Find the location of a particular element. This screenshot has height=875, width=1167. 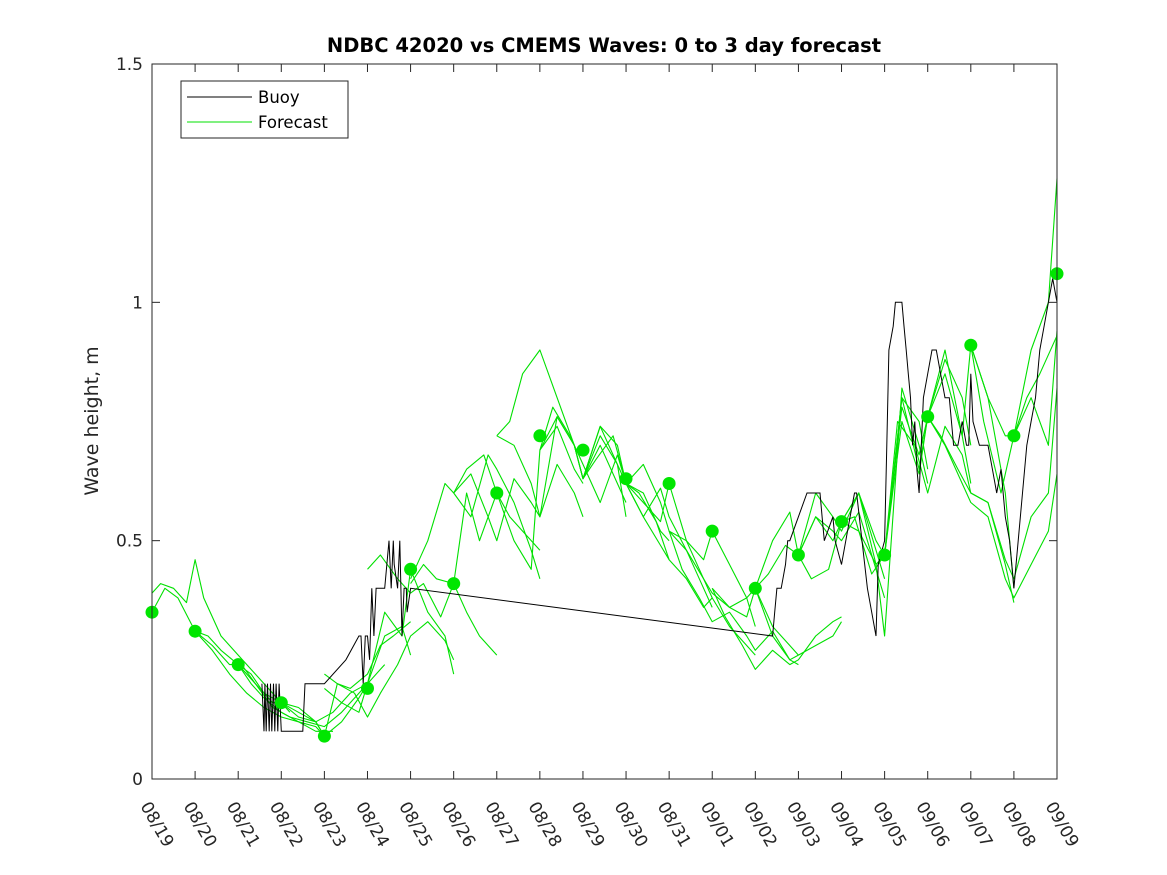

x-tick-label: 08/20 is located at coordinates (200, 825).